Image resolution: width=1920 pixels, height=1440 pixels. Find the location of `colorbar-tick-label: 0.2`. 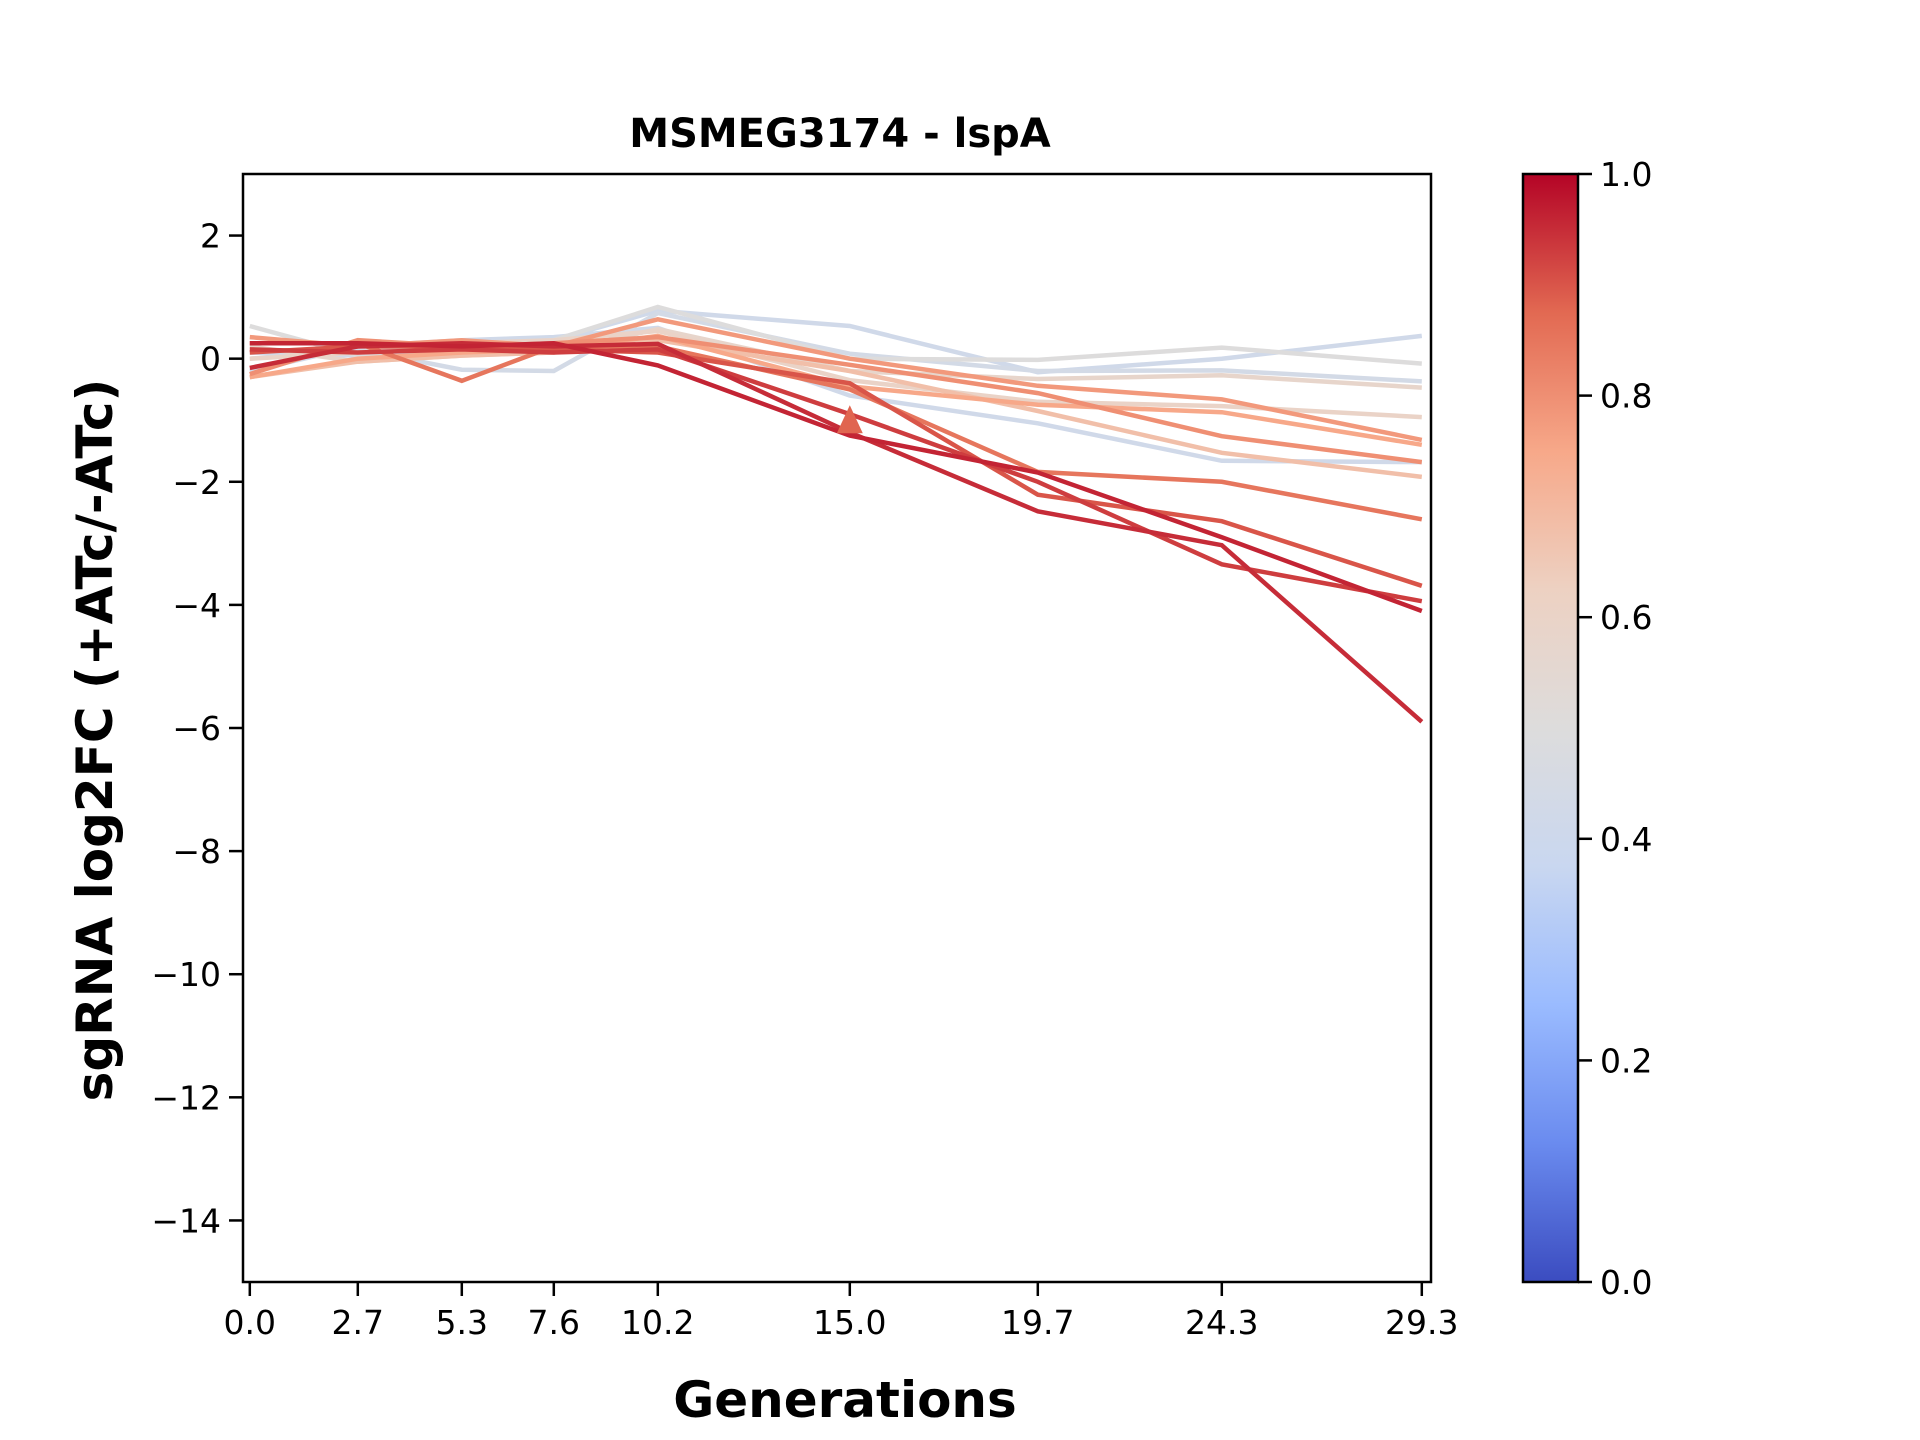

colorbar-tick-label: 0.2 is located at coordinates (1626, 1060).